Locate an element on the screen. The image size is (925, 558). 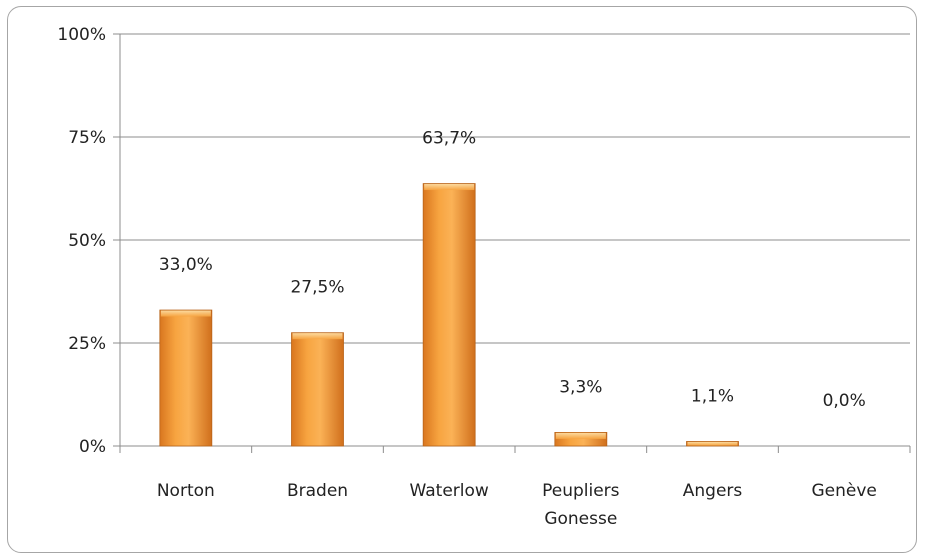
data-label: 0,0% is located at coordinates (844, 401).